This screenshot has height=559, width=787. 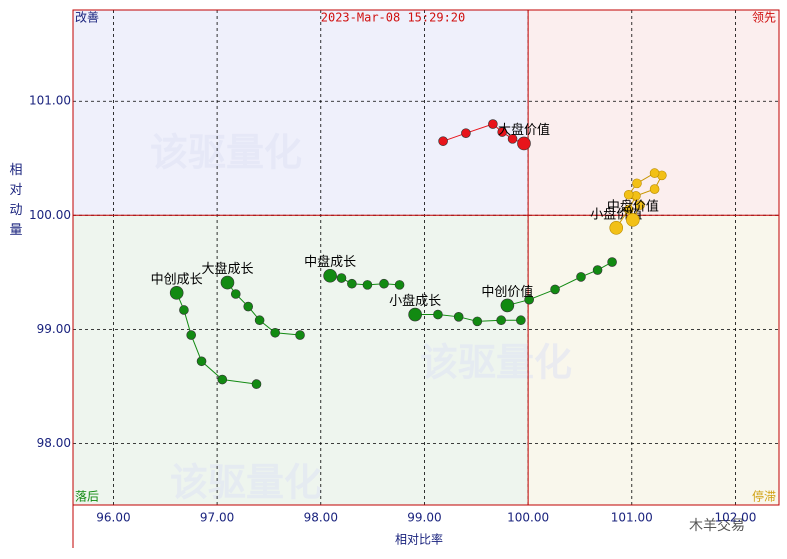 I want to click on y-tick-label: 100.00, so click(x=50, y=215).